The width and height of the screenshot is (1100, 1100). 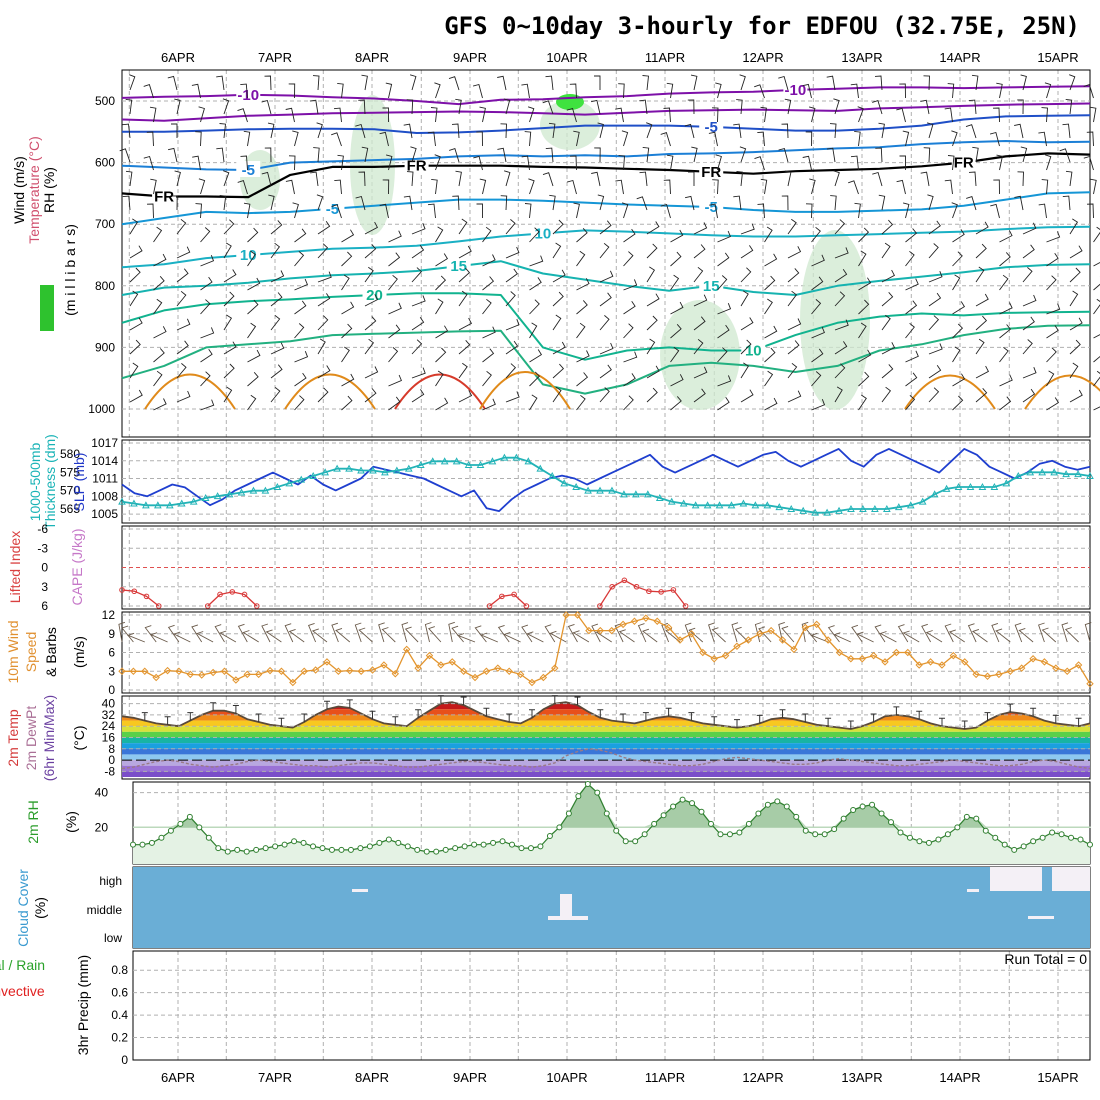 What do you see at coordinates (178, 57) in the screenshot?
I see `top-date-label: 6APR` at bounding box center [178, 57].